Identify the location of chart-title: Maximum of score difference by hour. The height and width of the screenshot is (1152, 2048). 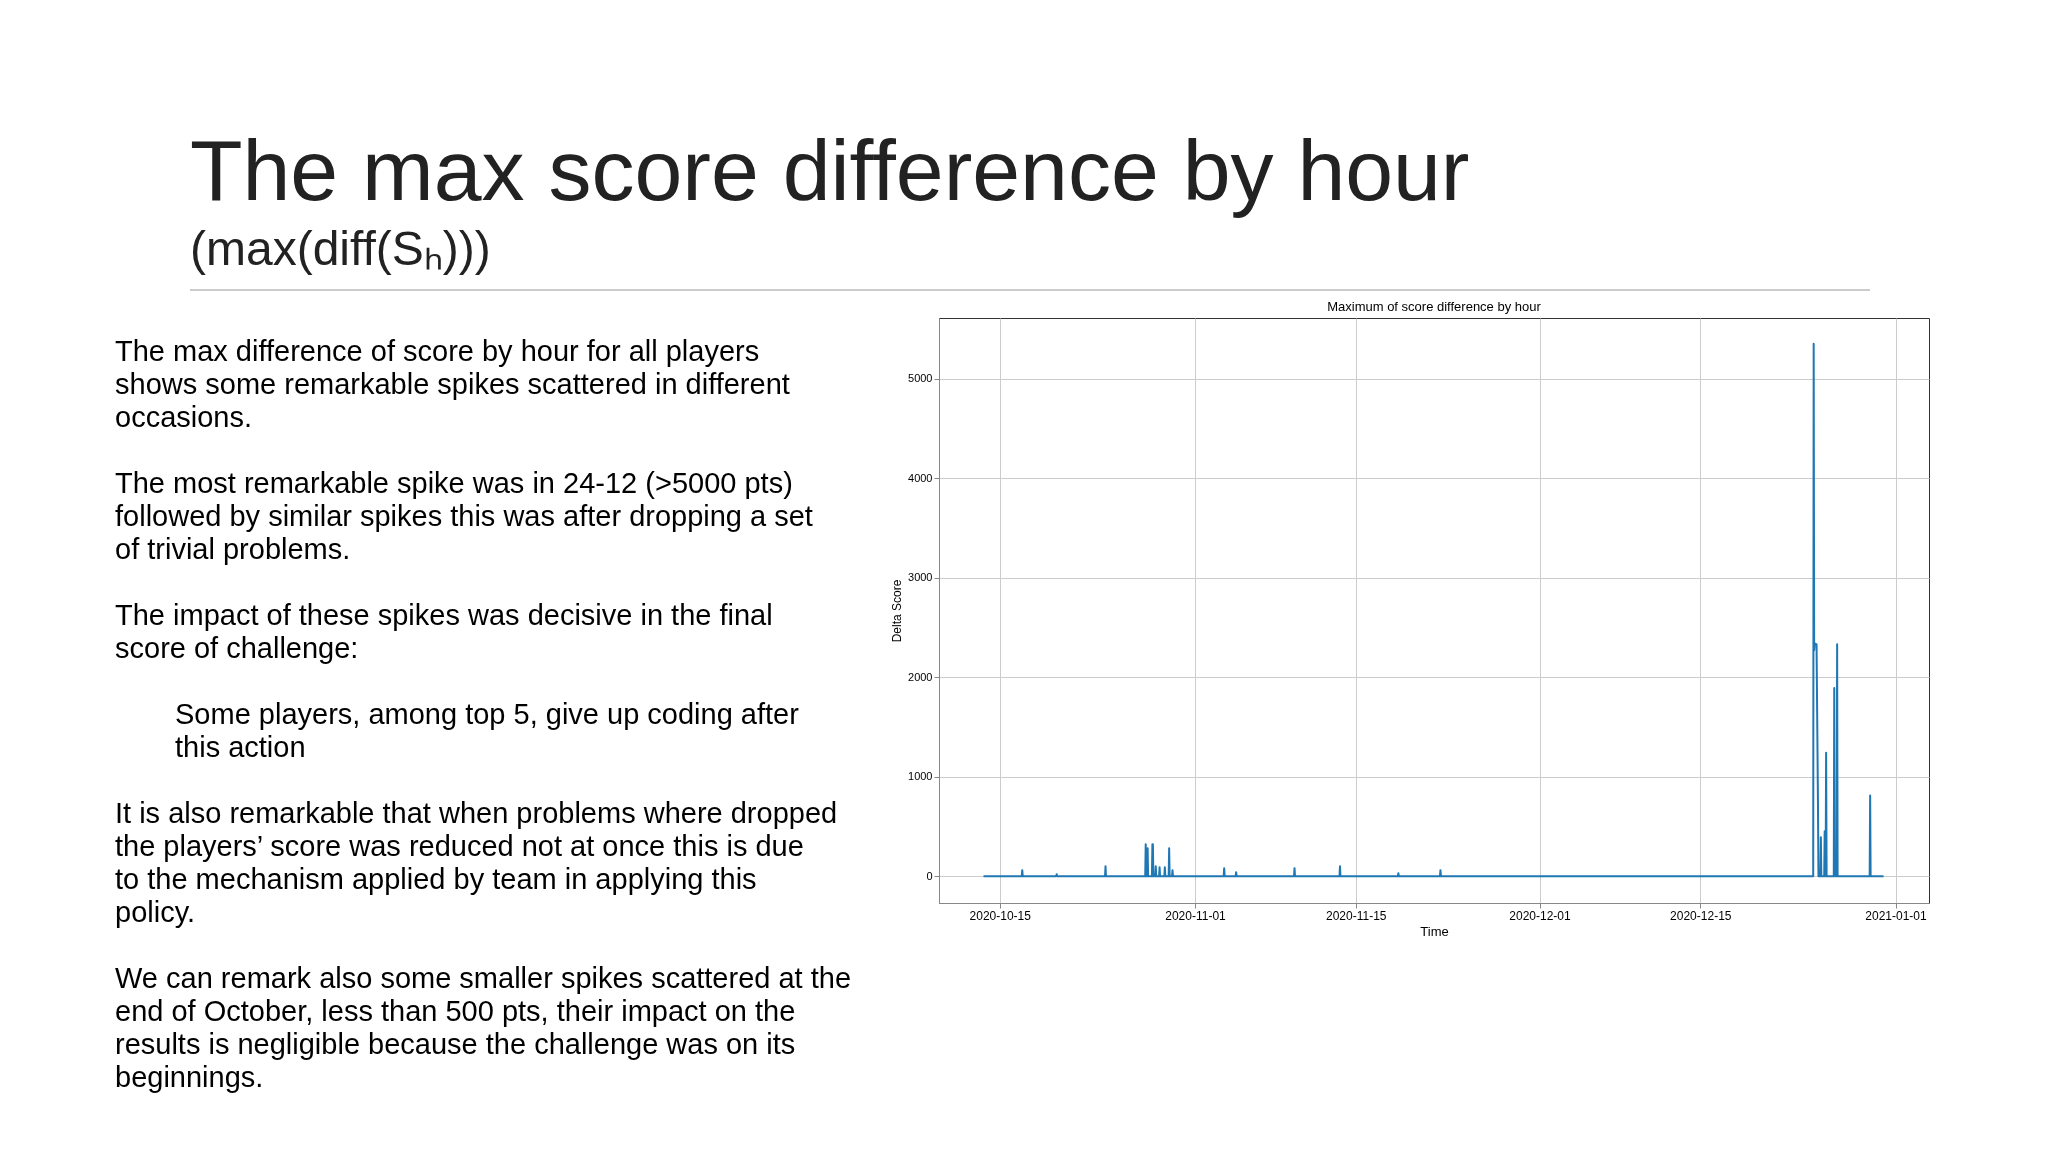
(1434, 306).